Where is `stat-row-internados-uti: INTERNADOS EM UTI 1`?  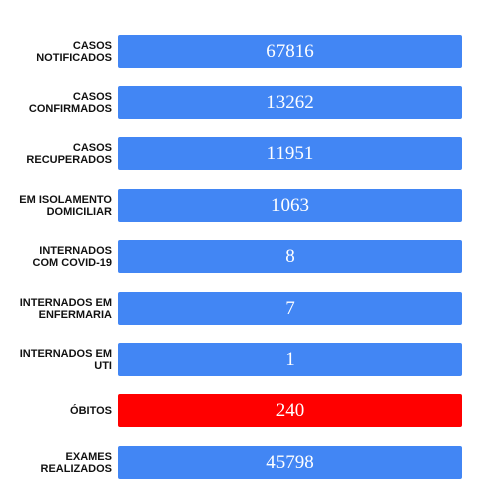 stat-row-internados-uti: INTERNADOS EM UTI 1 is located at coordinates (240, 359).